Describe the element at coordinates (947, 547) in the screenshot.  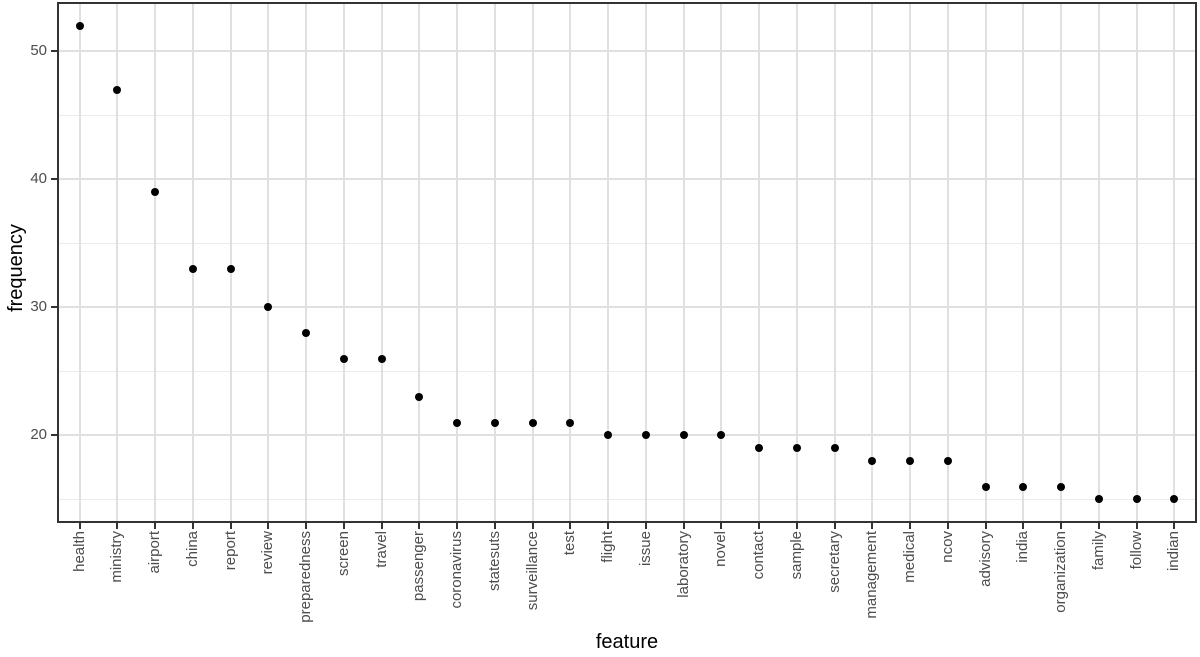
I see `x-tick-label: ncov` at that location.